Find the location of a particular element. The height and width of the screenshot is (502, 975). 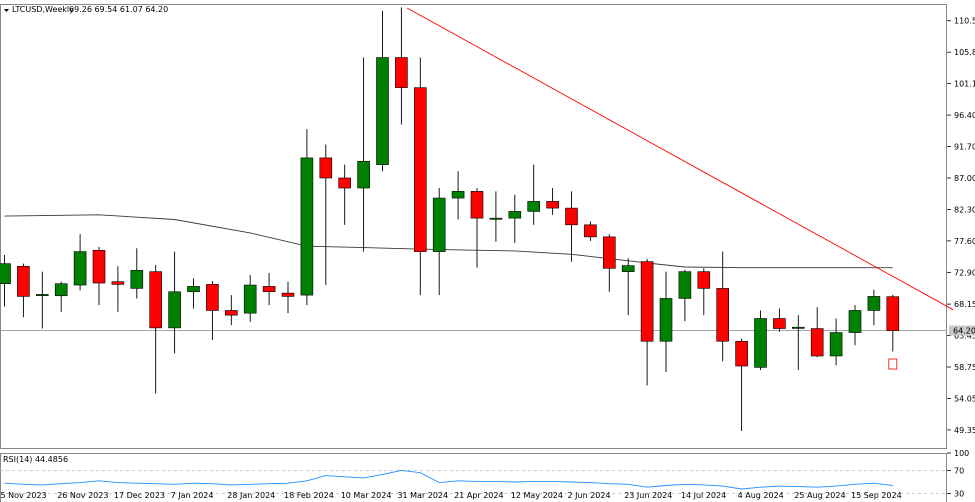

time-tick-label: 2 Jun 2024 is located at coordinates (589, 495).